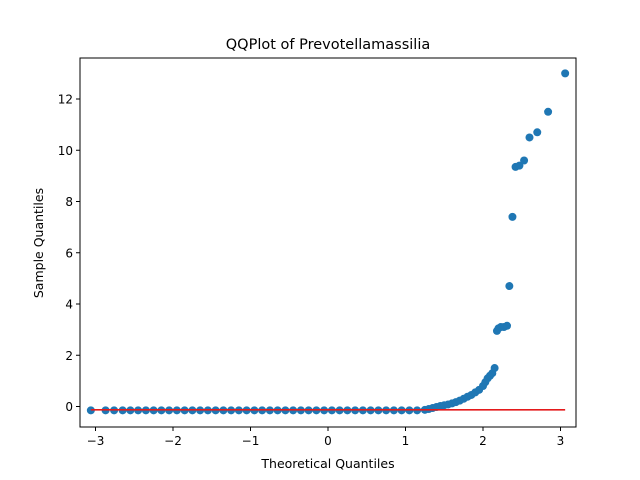 The width and height of the screenshot is (640, 480). I want to click on chart-title: QQPlot of Prevotellamassilia, so click(328, 45).